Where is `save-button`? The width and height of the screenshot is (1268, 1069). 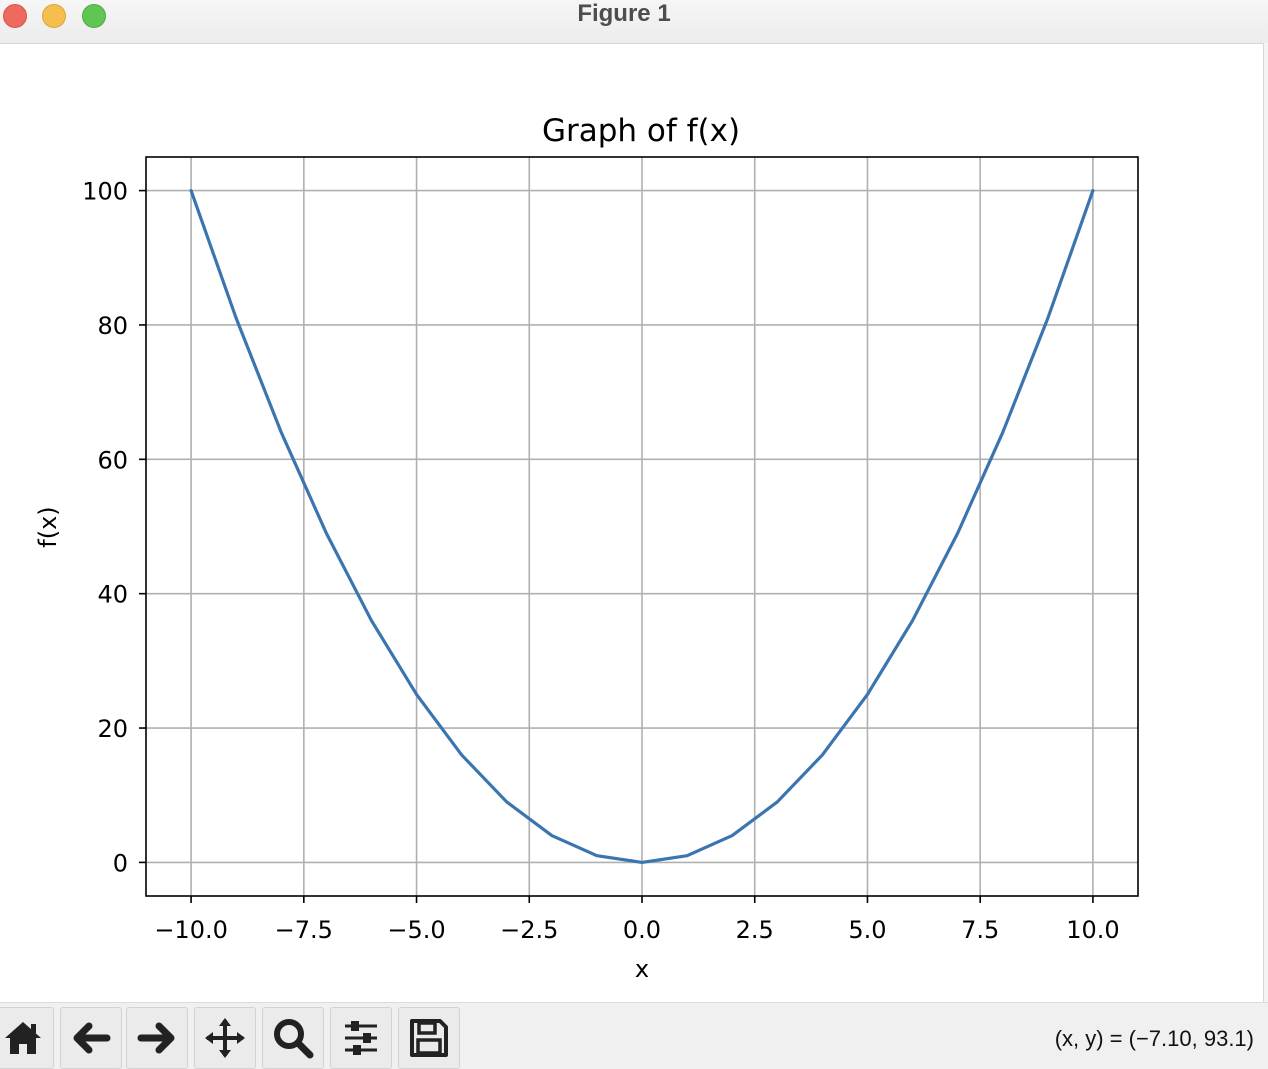
save-button is located at coordinates (429, 1038).